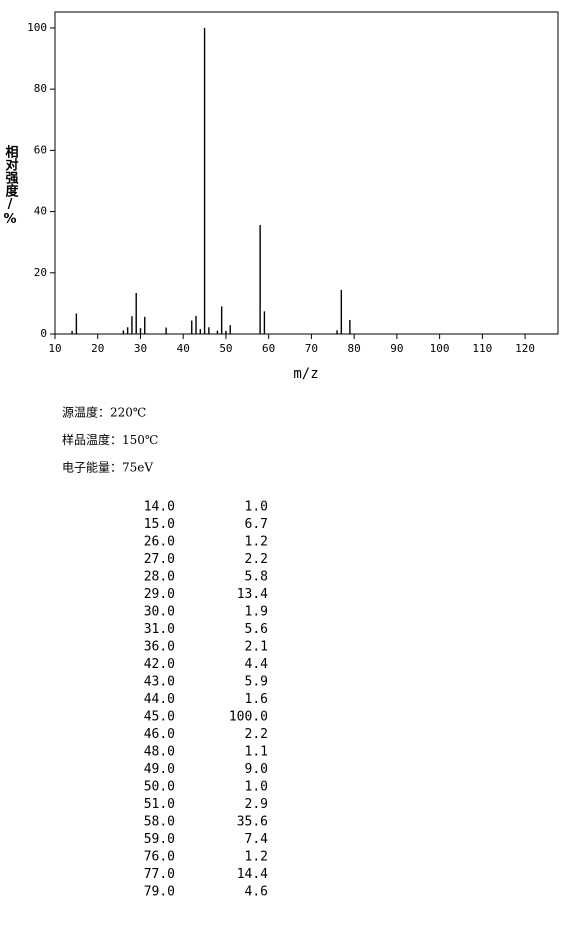  What do you see at coordinates (159, 647) in the screenshot?
I see `mz-cell: 36.0` at bounding box center [159, 647].